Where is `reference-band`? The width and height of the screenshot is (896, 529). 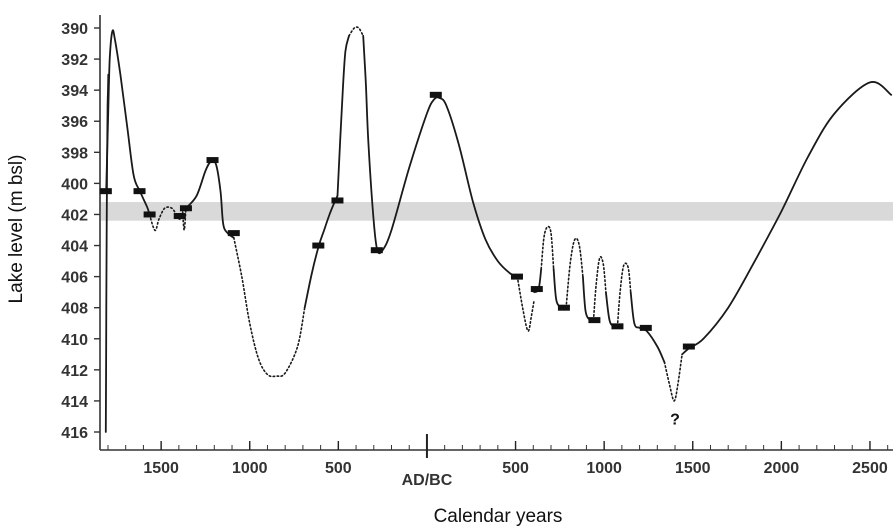 reference-band is located at coordinates (497, 211).